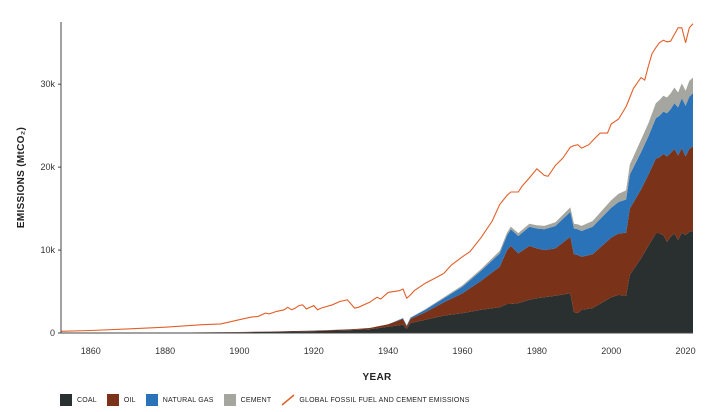  I want to click on legend-line-icon, so click(288, 400).